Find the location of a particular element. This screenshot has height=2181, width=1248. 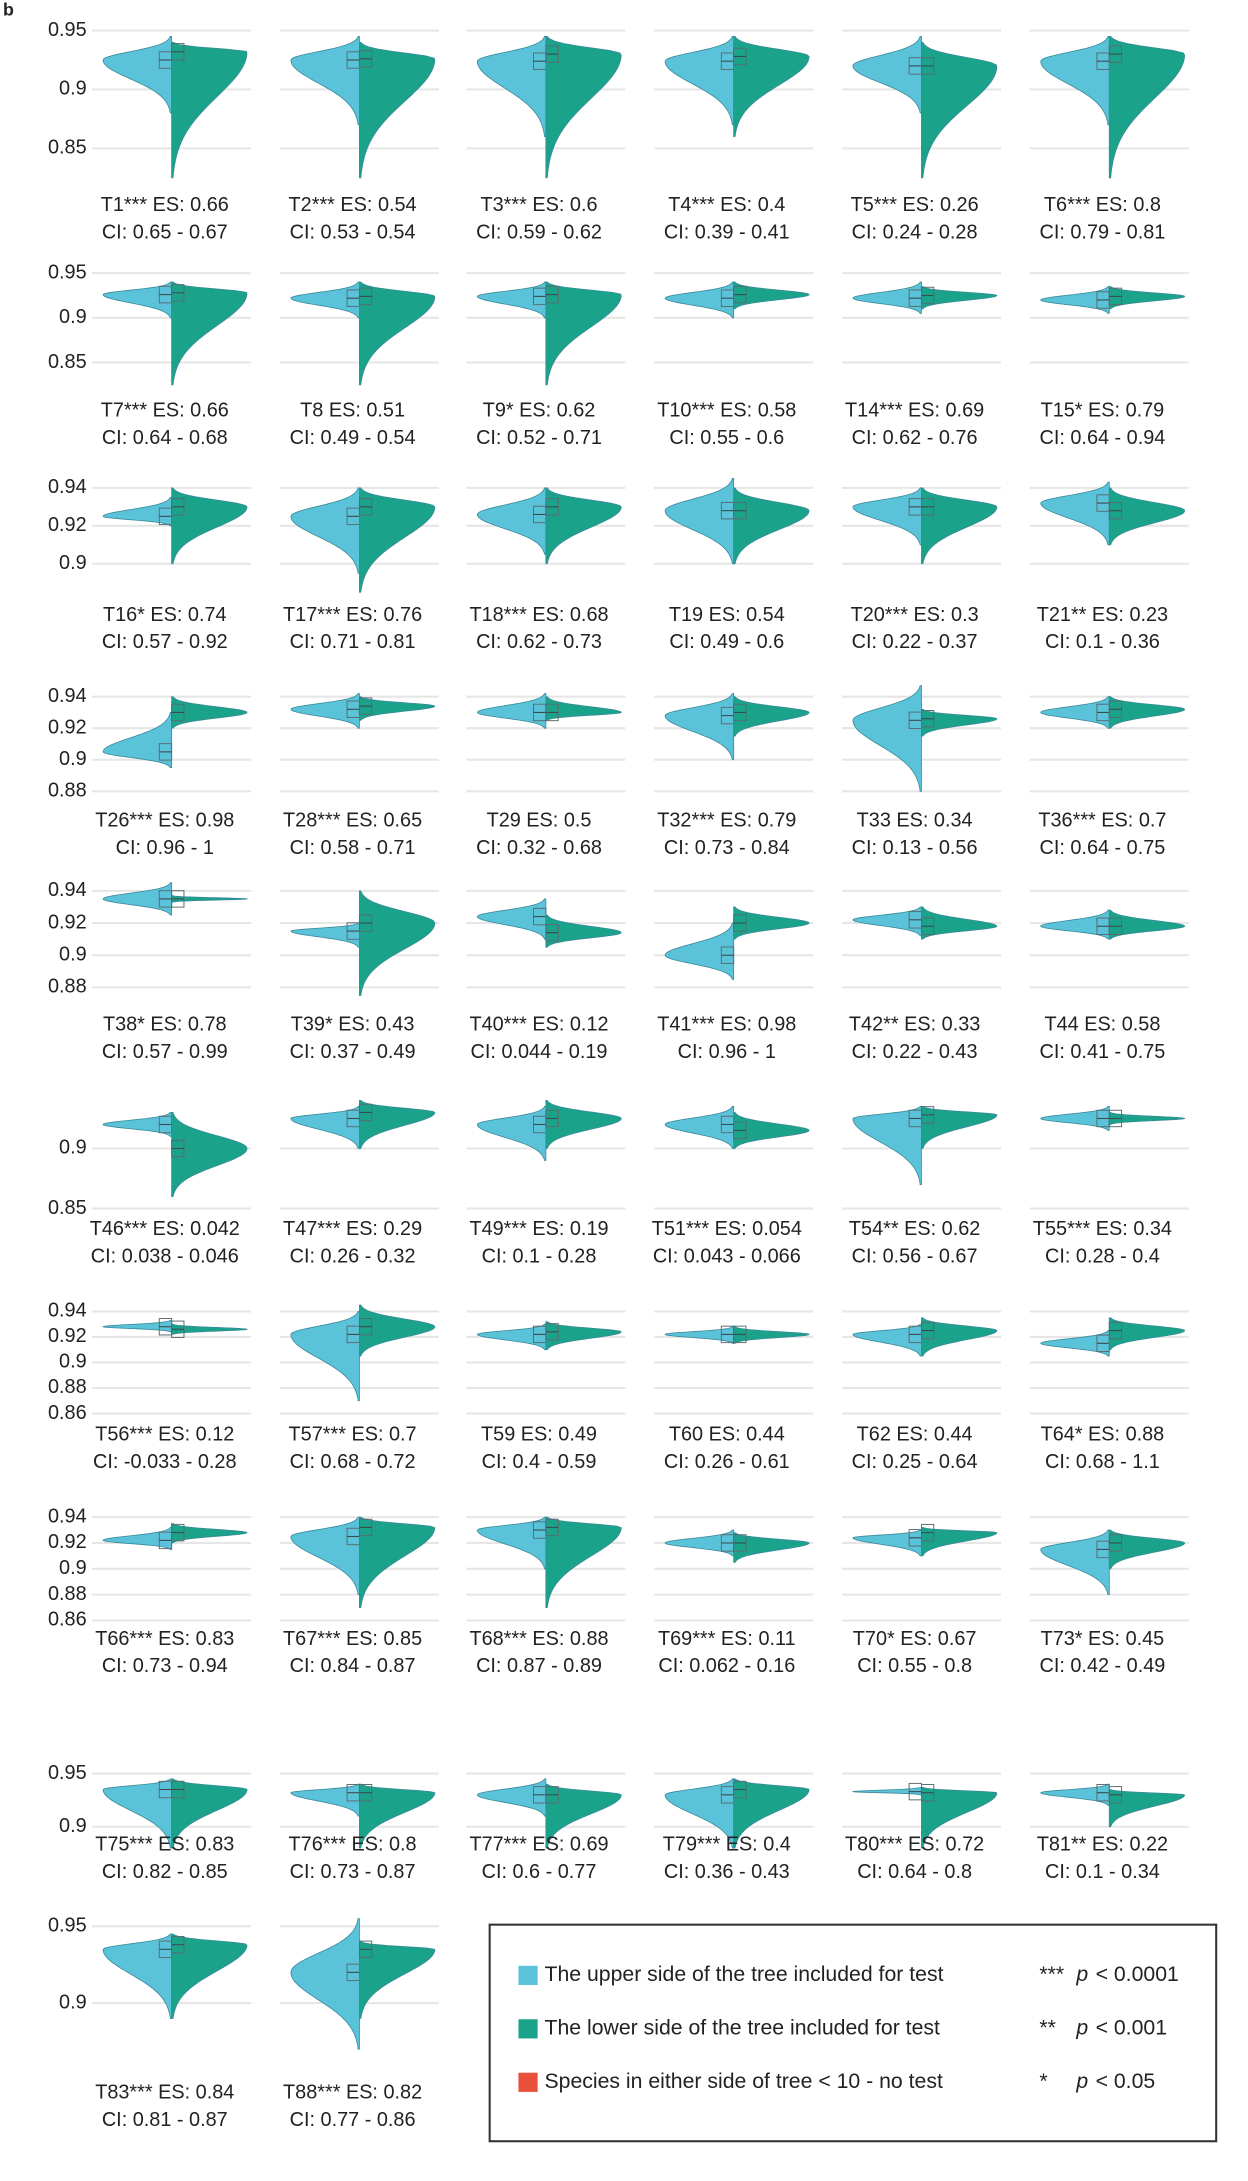

legend-box is located at coordinates (853, 2033).